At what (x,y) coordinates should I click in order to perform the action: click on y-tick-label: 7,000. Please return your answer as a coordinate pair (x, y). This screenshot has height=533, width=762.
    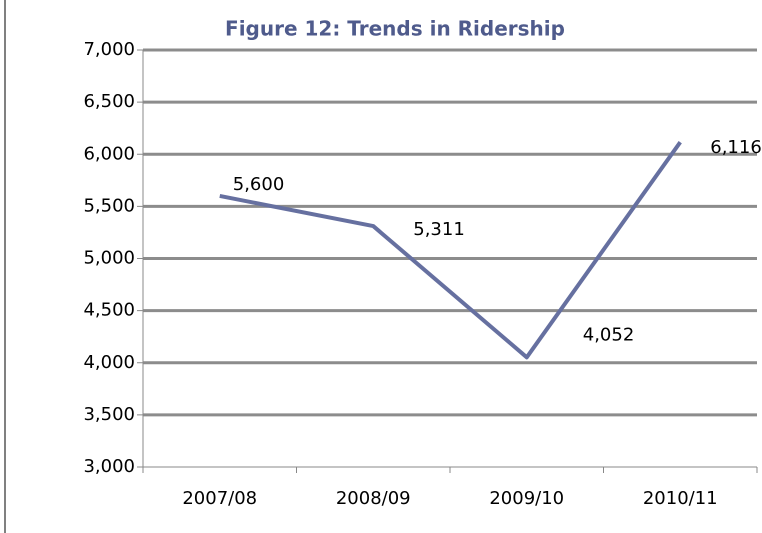
    Looking at the image, I should click on (109, 49).